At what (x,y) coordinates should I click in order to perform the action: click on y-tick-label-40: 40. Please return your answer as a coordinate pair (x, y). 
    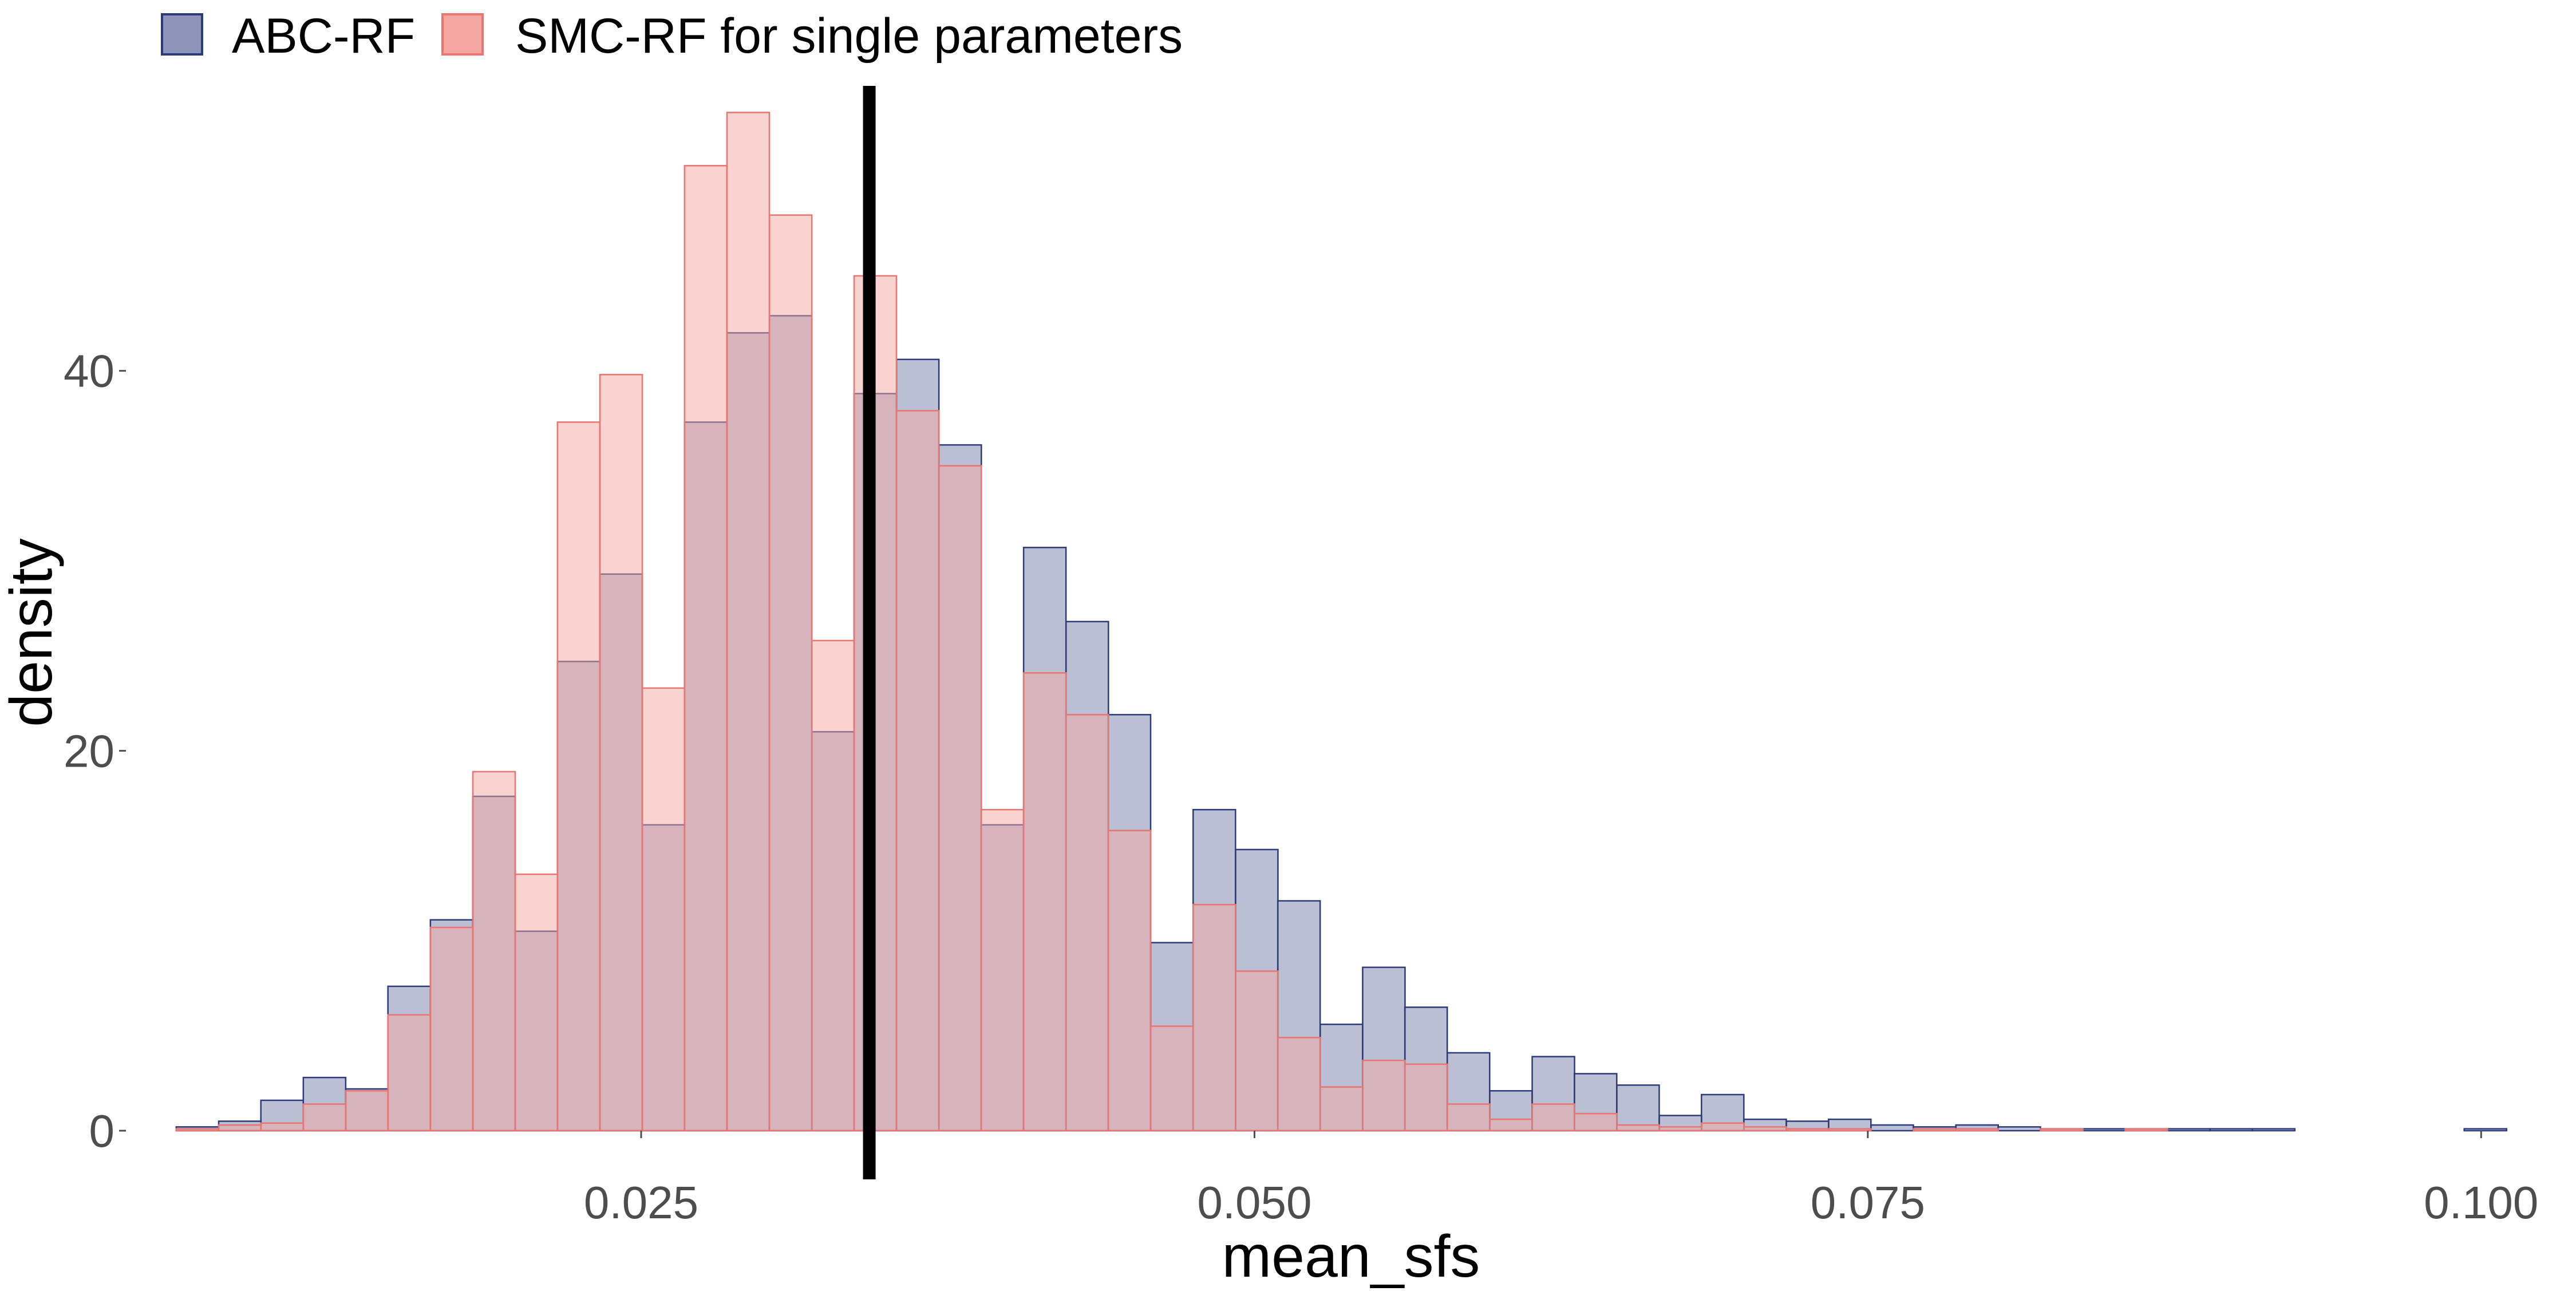
    Looking at the image, I should click on (89, 371).